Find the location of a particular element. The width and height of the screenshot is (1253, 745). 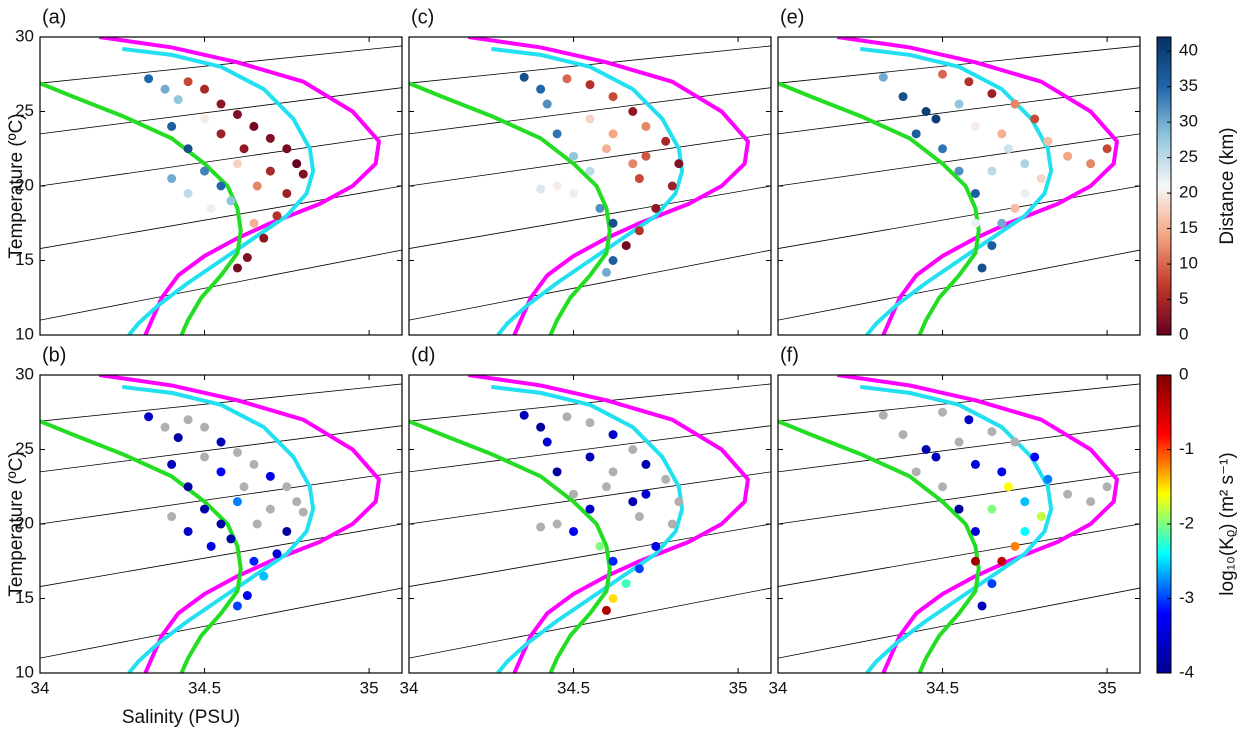

panel-label: (a) is located at coordinates (54, 17).